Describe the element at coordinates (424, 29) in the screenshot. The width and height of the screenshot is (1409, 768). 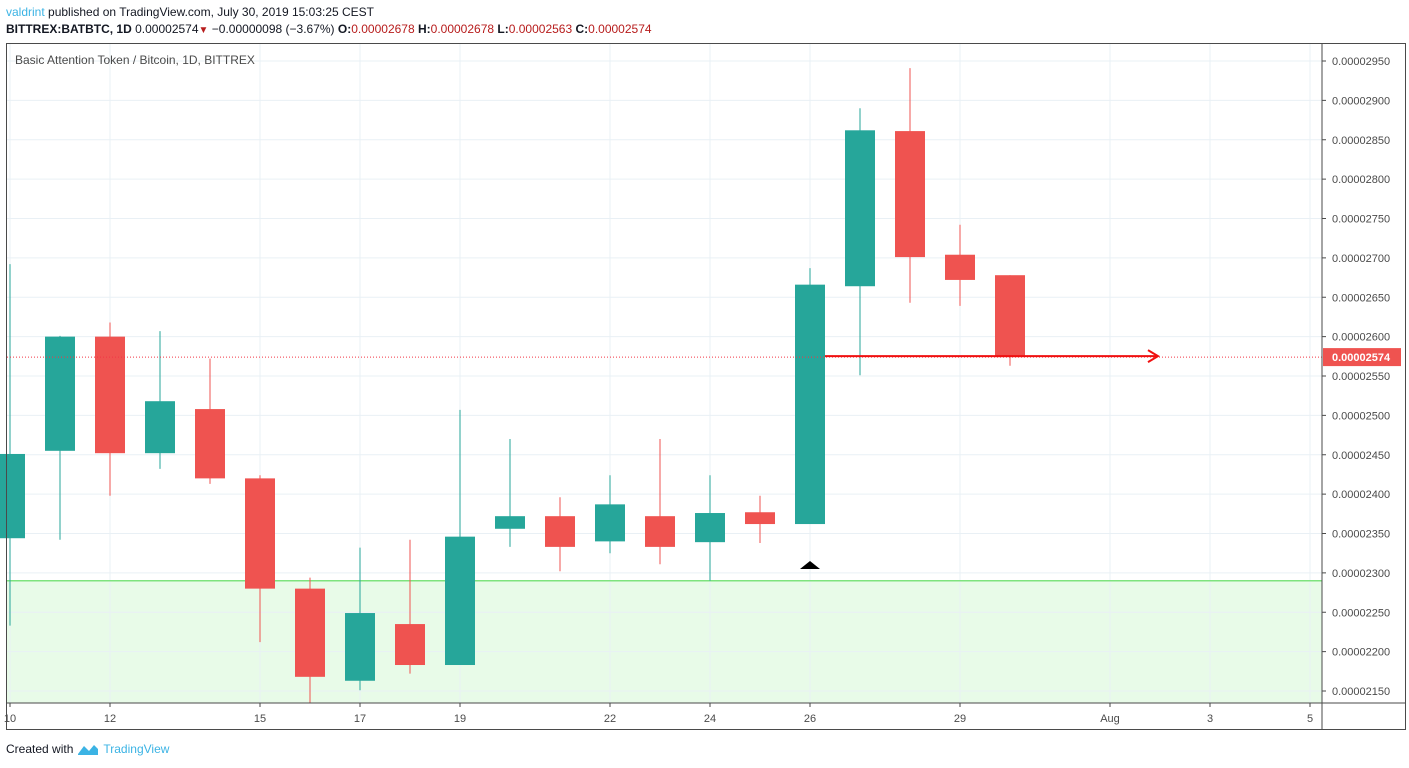
I see `high-label: H:` at that location.